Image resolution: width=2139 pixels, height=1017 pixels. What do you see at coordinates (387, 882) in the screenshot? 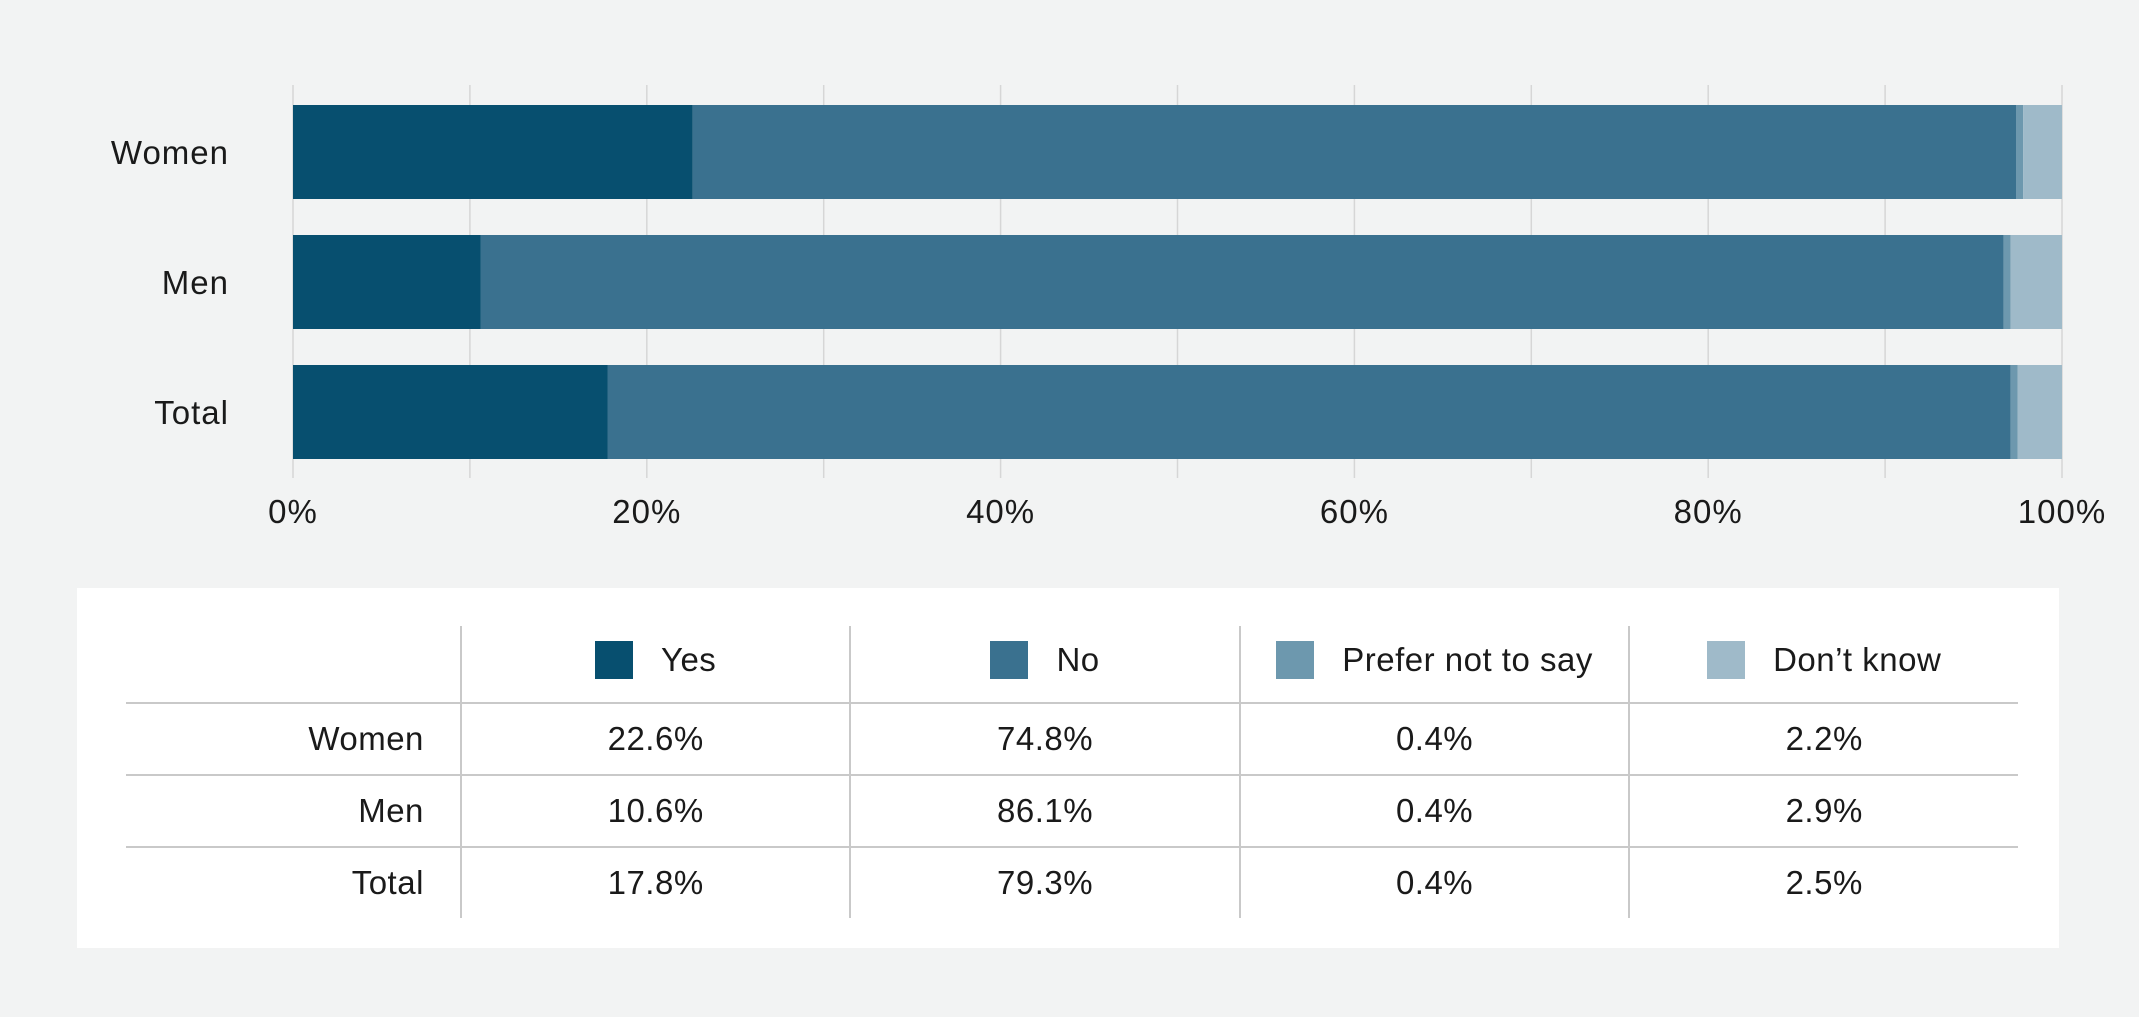
I see `row-label: Total` at bounding box center [387, 882].